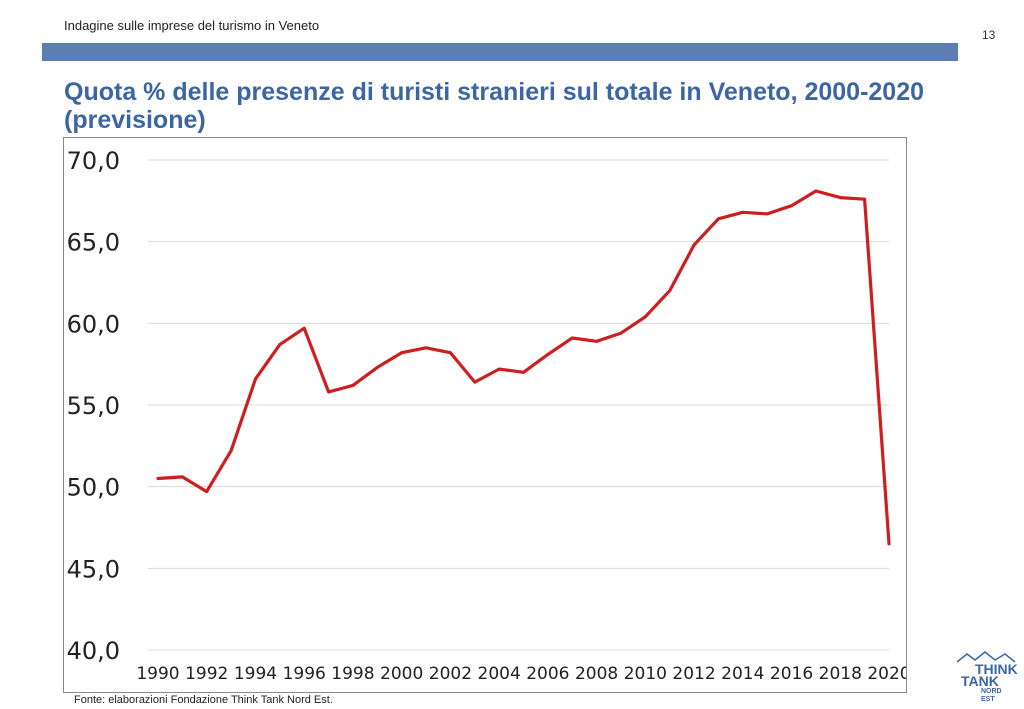  What do you see at coordinates (886, 674) in the screenshot?
I see `x-tick-label: 2020` at bounding box center [886, 674].